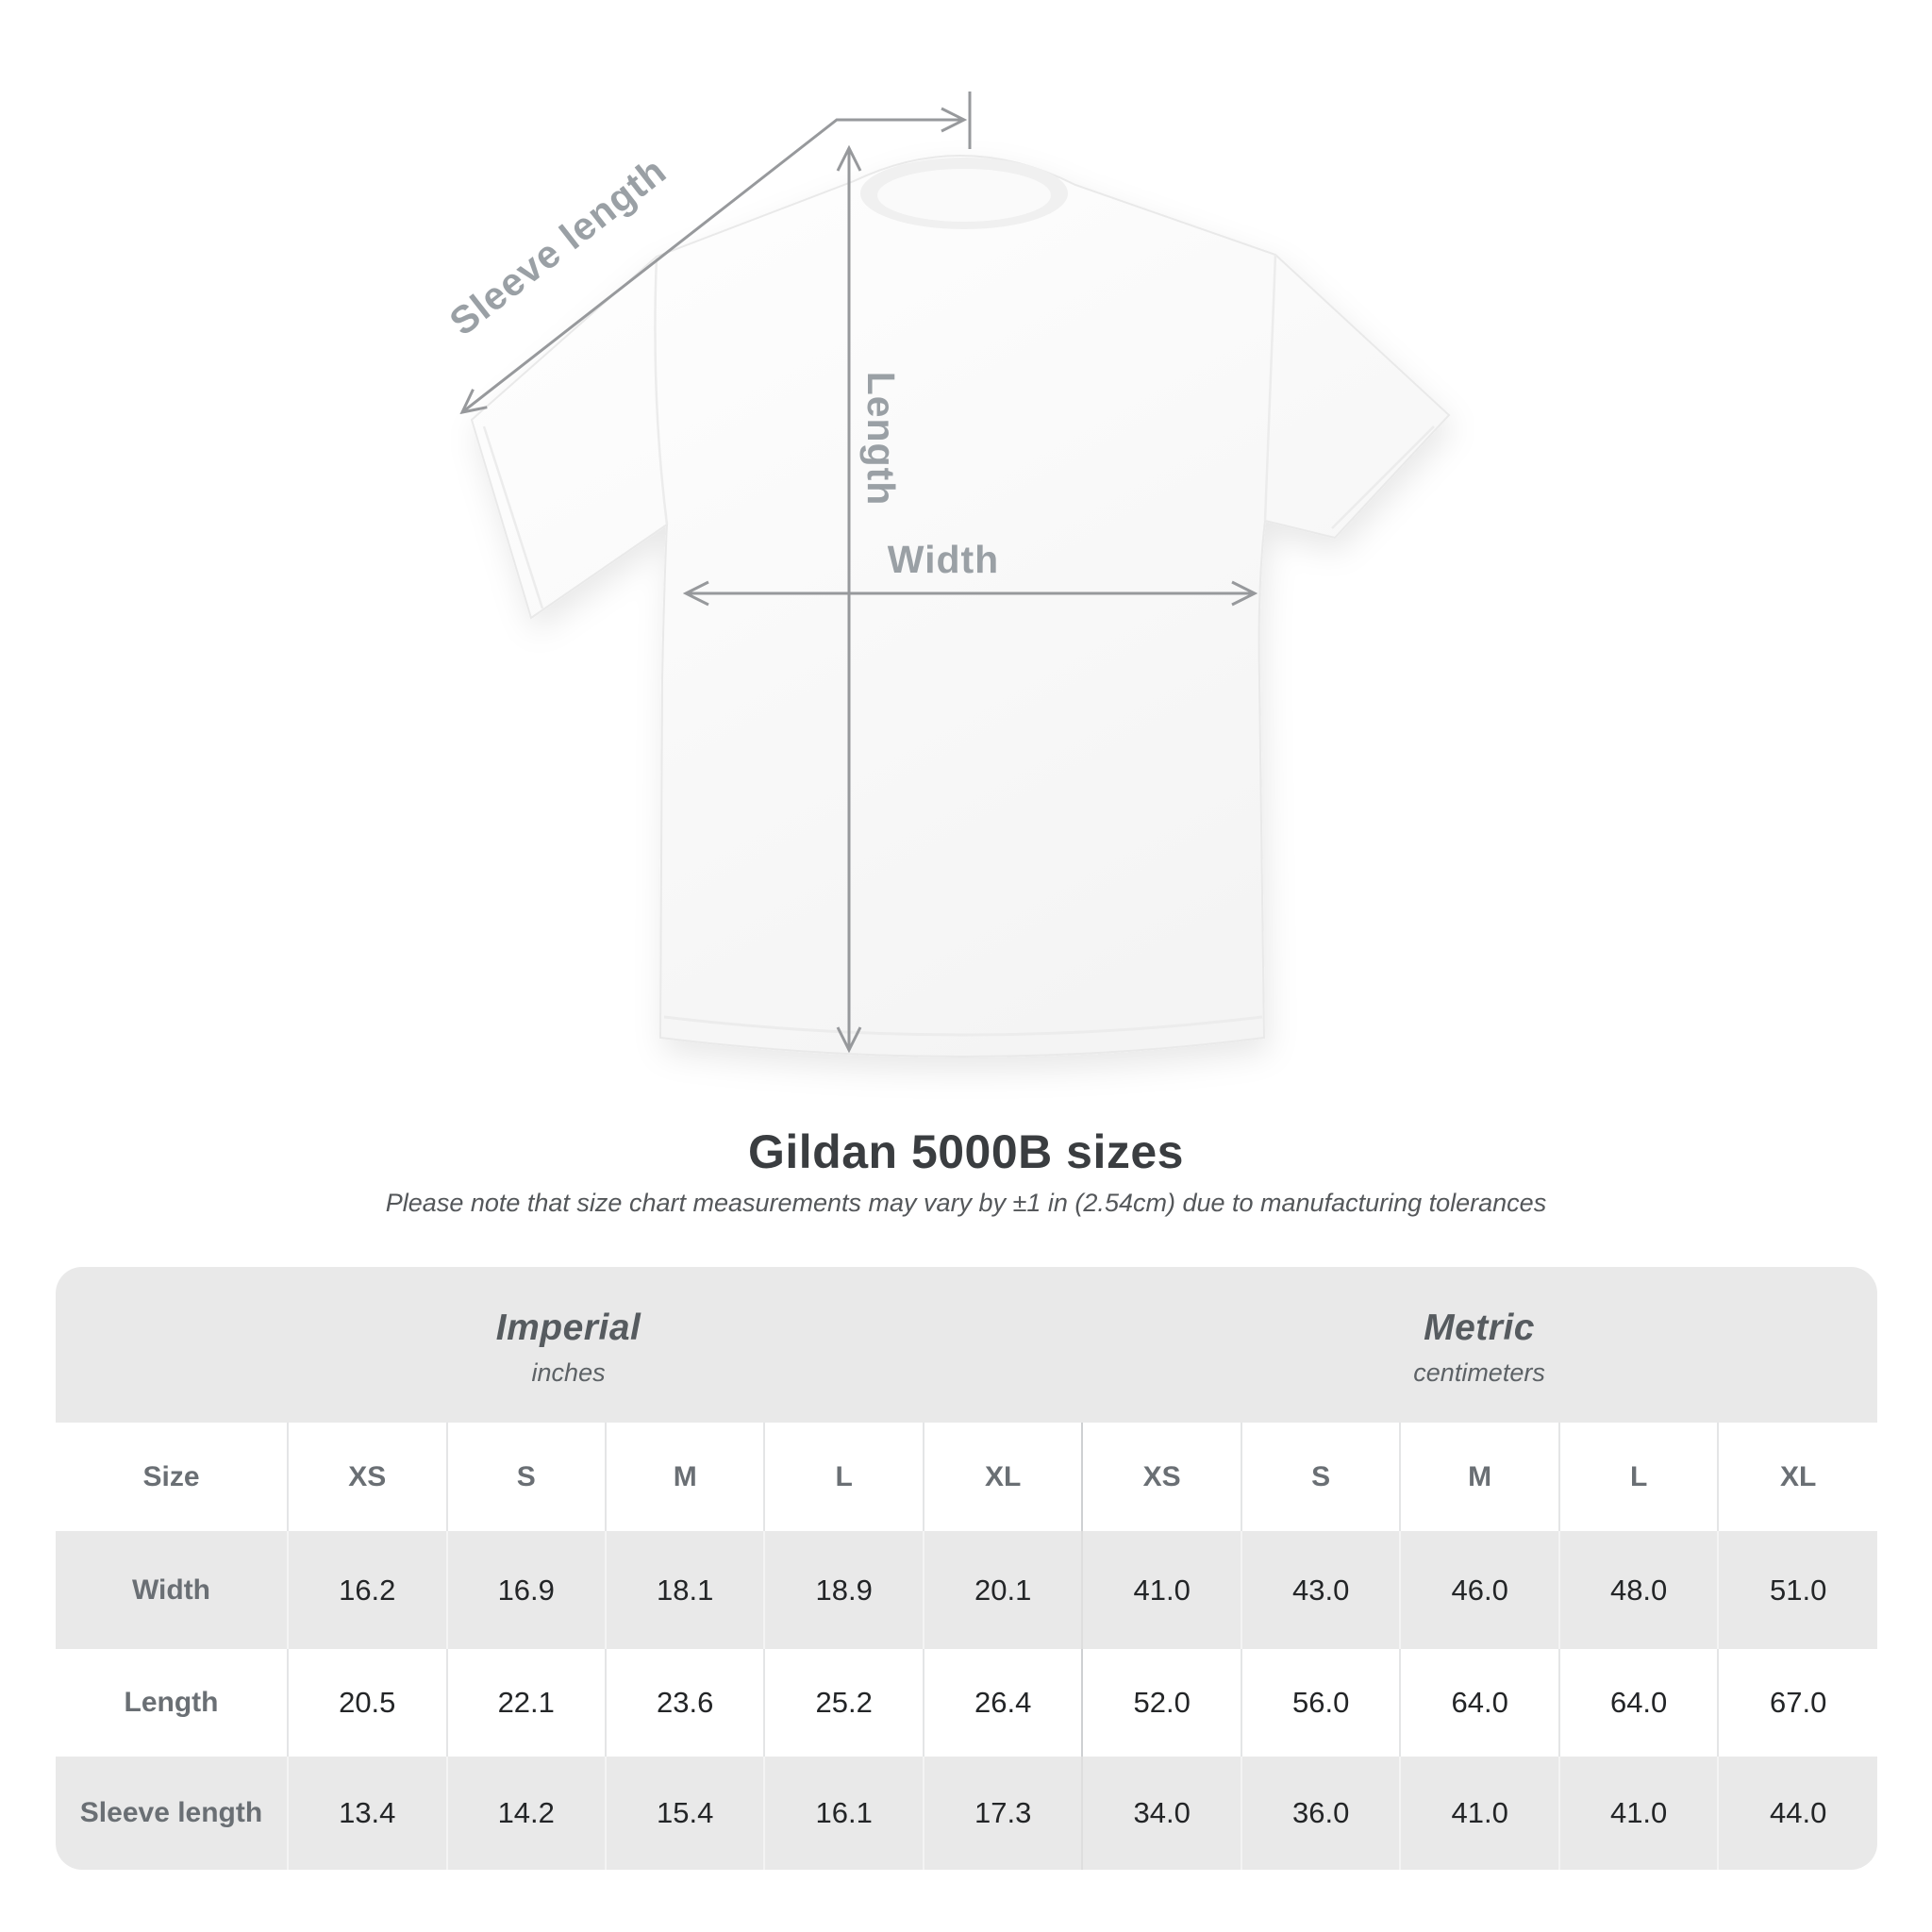 Image resolution: width=1932 pixels, height=1932 pixels. I want to click on size-header-row: Size XS S M L XL XS S M L XL, so click(967, 1477).